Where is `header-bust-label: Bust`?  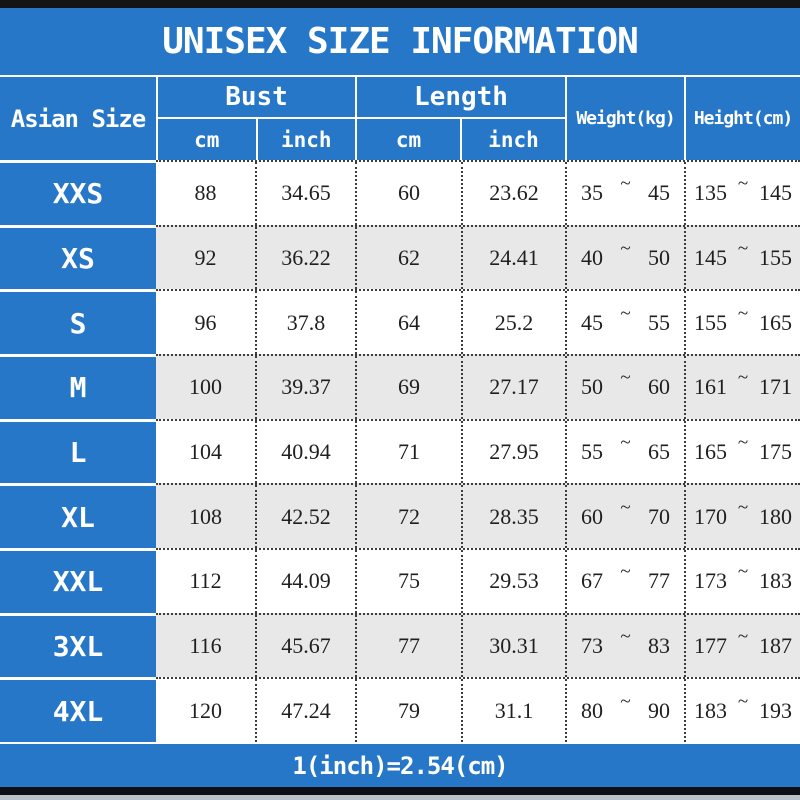 header-bust-label: Bust is located at coordinates (256, 98).